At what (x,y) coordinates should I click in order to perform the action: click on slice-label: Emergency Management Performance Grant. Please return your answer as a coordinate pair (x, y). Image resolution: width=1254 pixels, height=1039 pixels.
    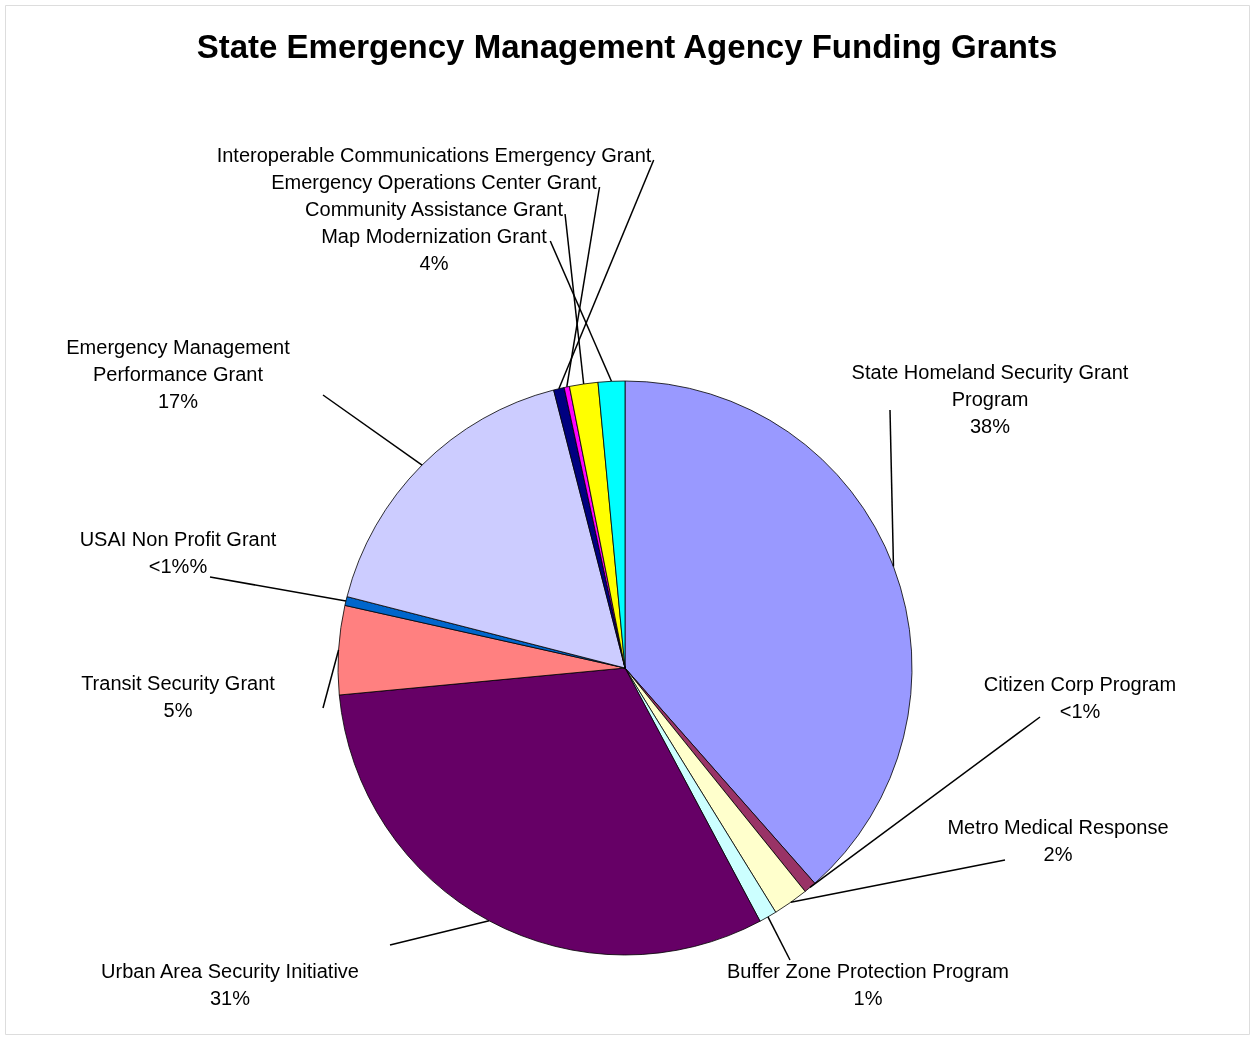
    Looking at the image, I should click on (178, 360).